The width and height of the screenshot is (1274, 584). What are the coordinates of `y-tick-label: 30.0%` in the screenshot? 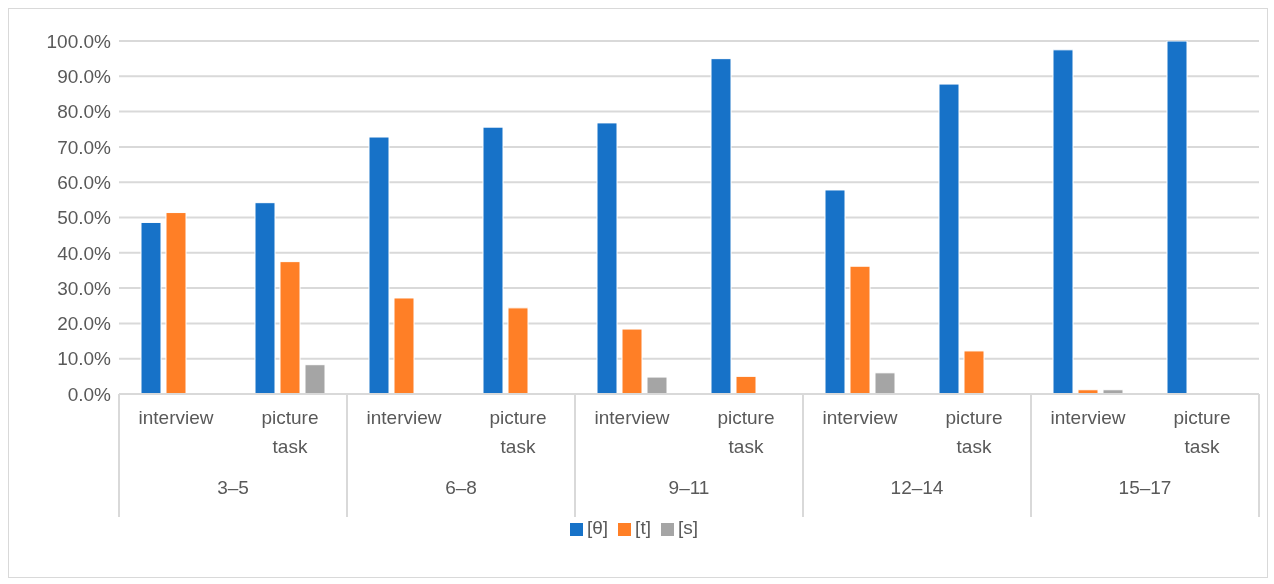 It's located at (84, 288).